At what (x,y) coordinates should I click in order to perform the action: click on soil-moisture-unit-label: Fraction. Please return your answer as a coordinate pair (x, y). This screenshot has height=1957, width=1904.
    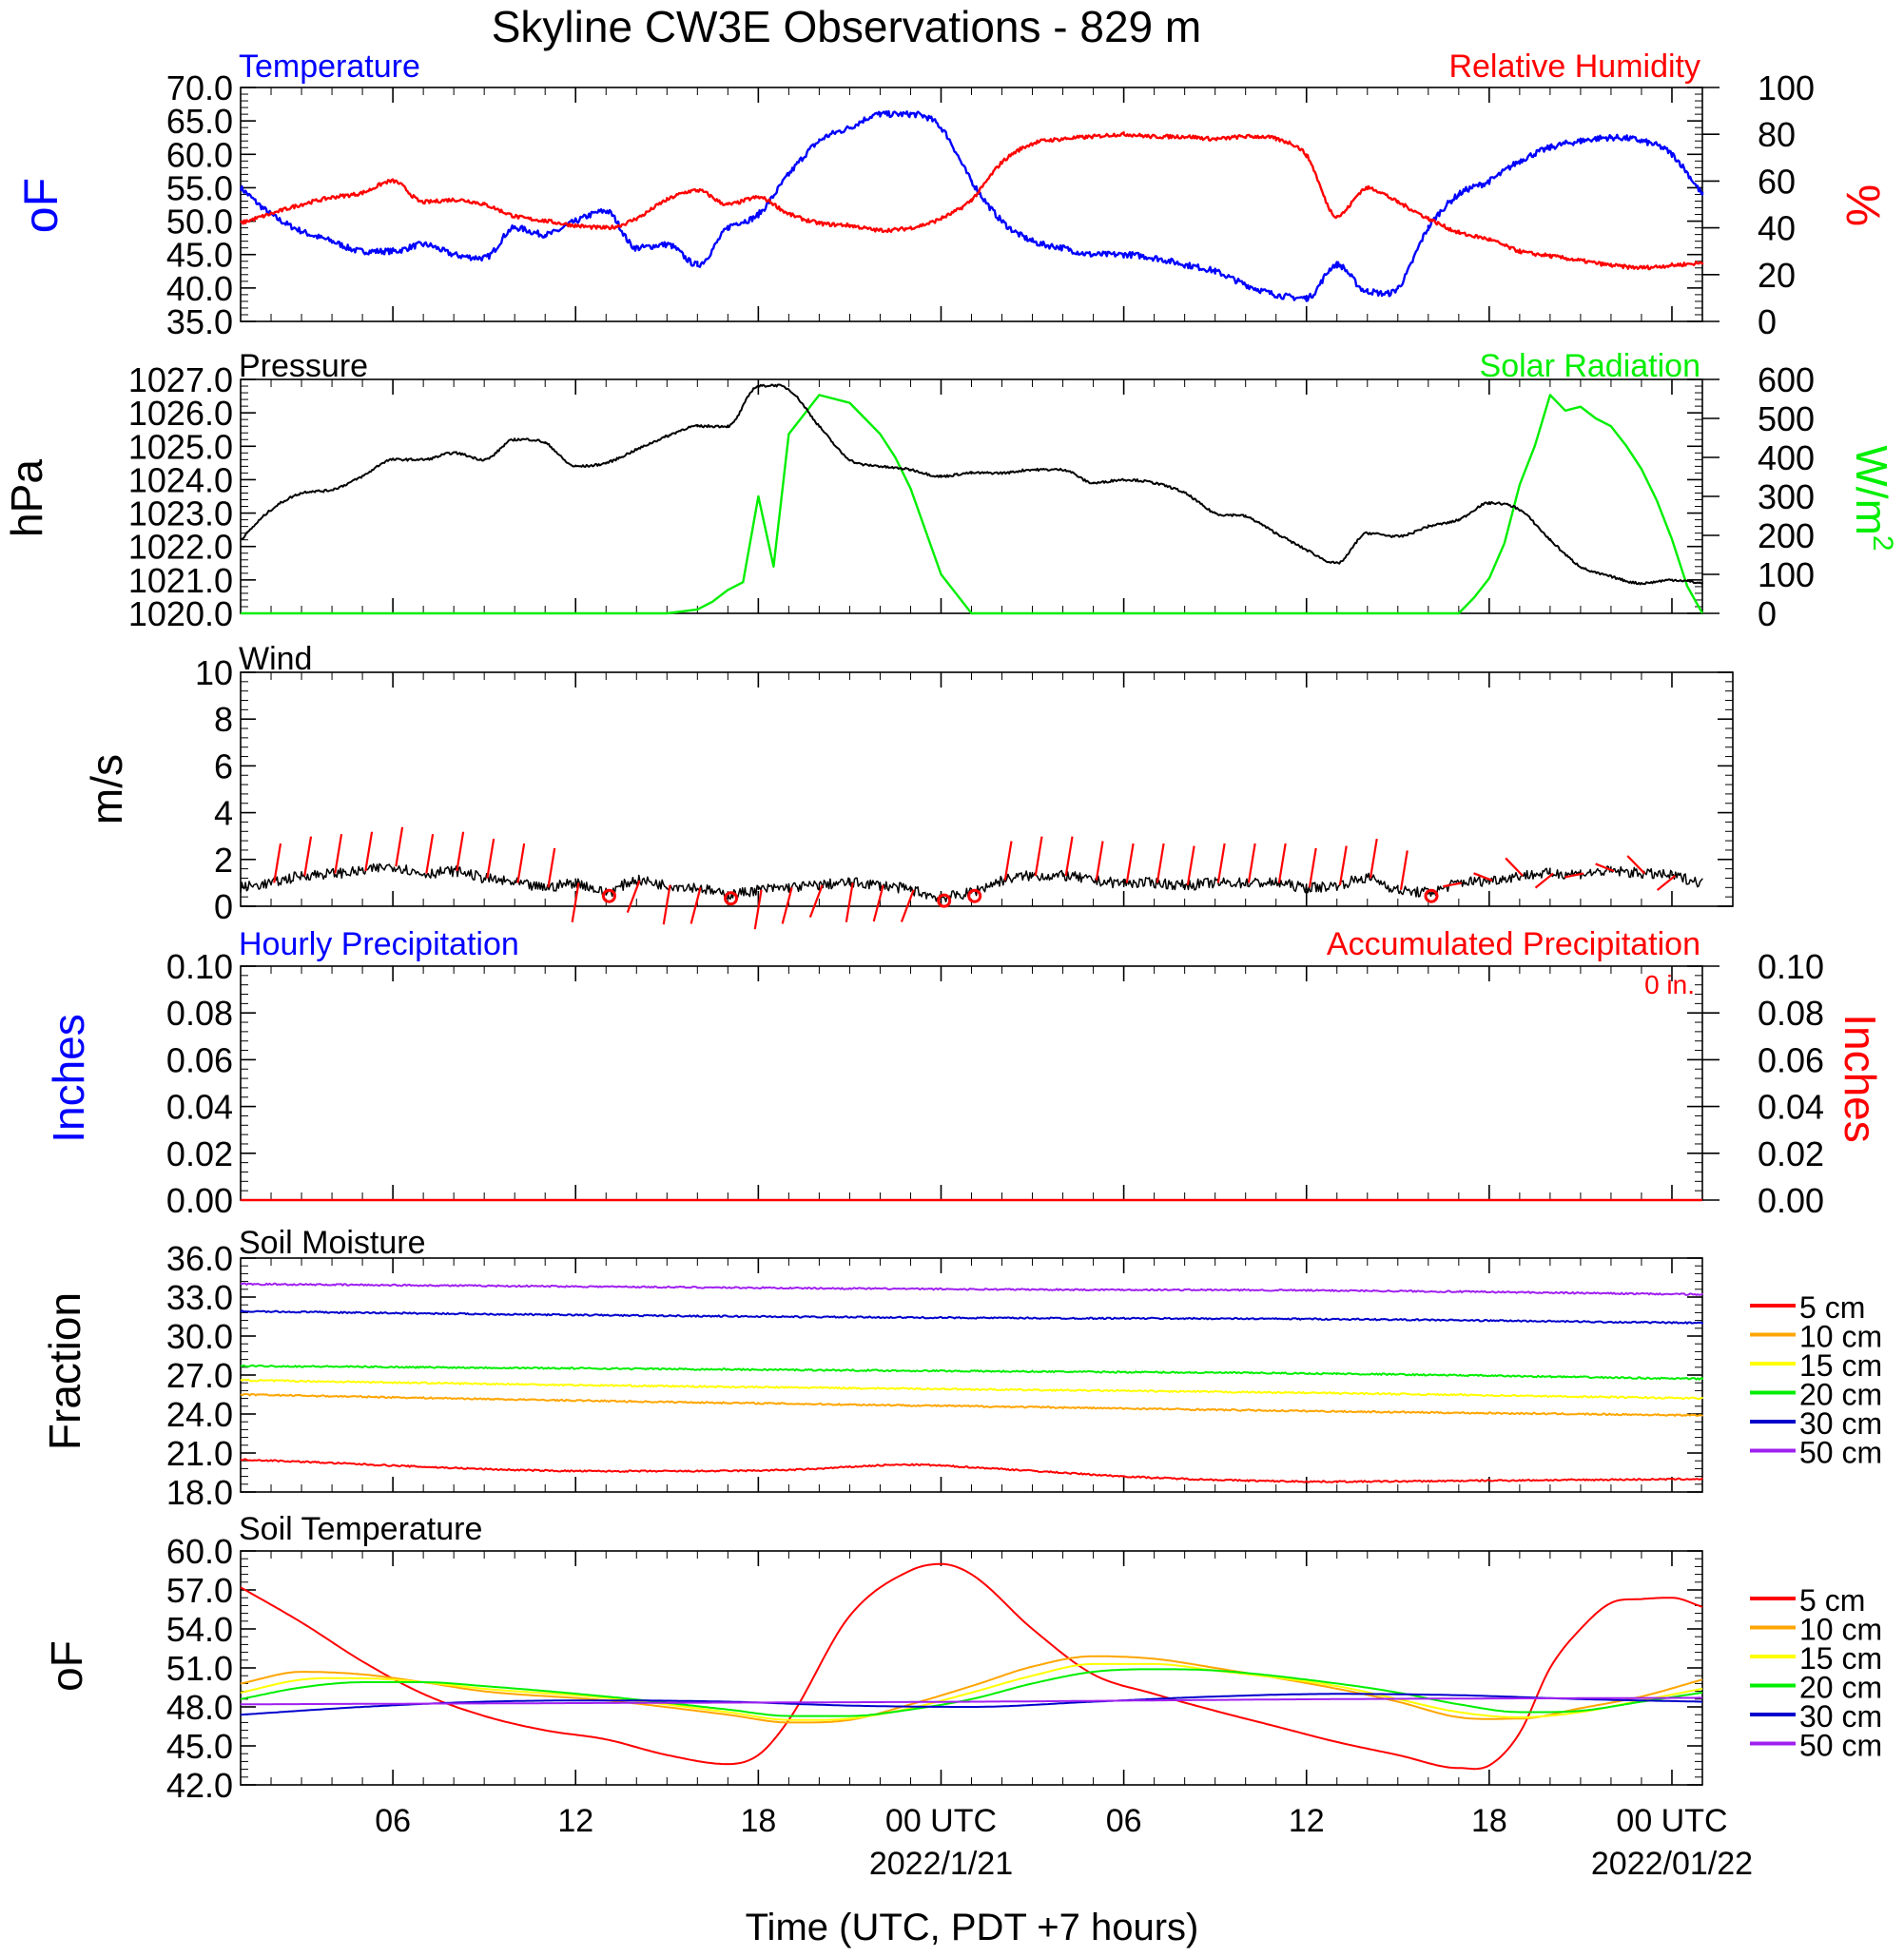
    Looking at the image, I should click on (64, 1371).